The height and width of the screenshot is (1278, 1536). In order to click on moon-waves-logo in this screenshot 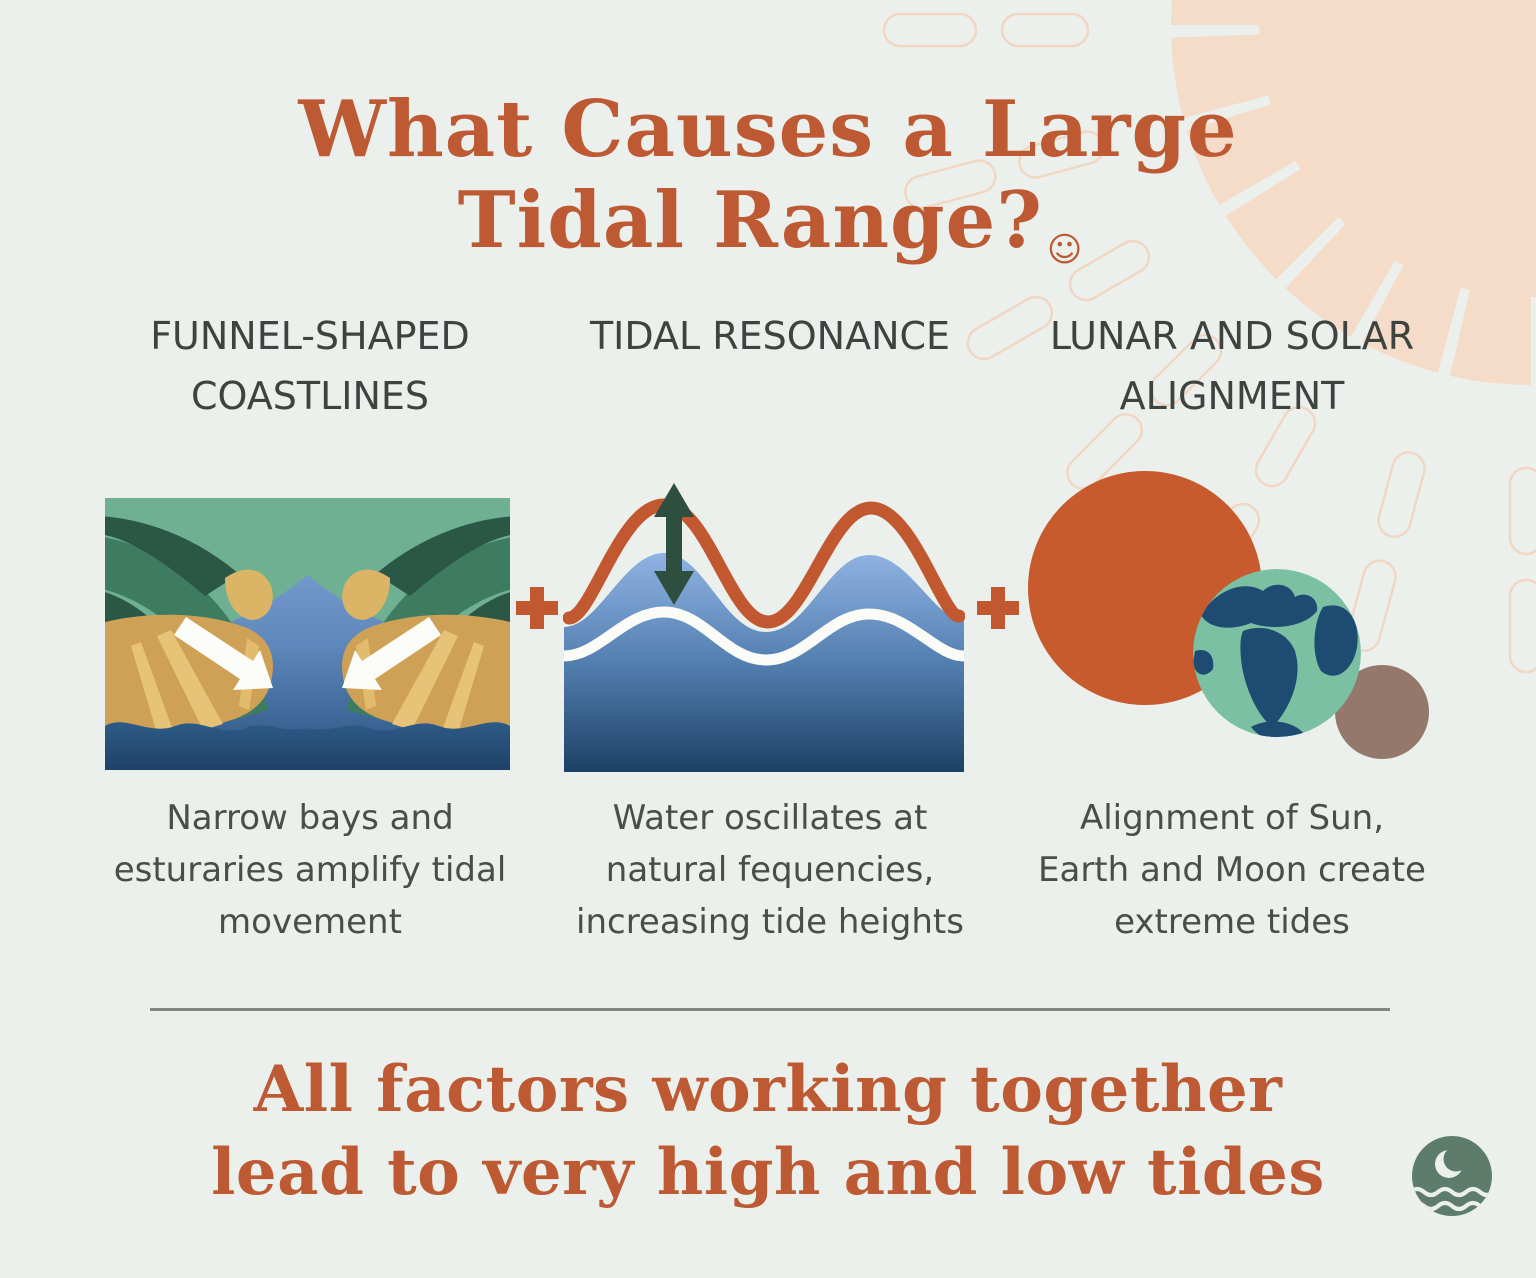, I will do `click(1452, 1176)`.